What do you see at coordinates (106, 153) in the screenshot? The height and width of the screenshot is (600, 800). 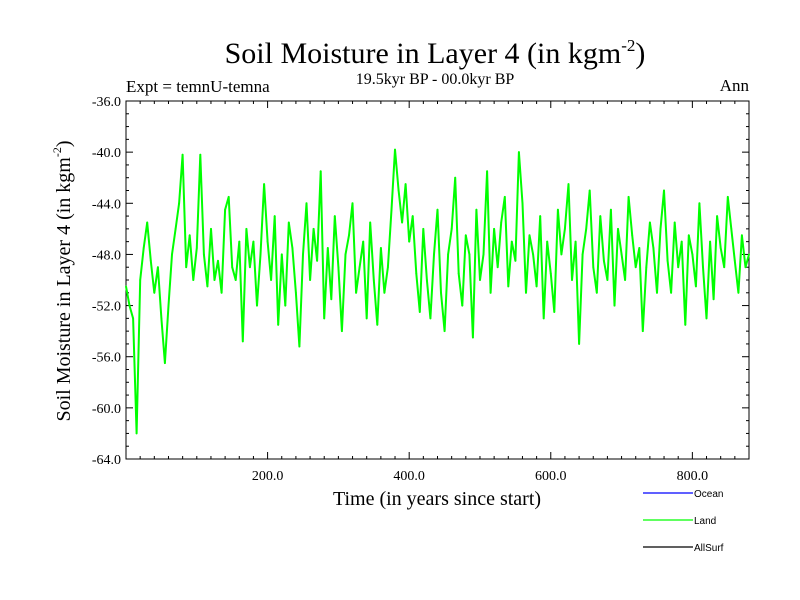 I see `y-tick-label: -40.0` at bounding box center [106, 153].